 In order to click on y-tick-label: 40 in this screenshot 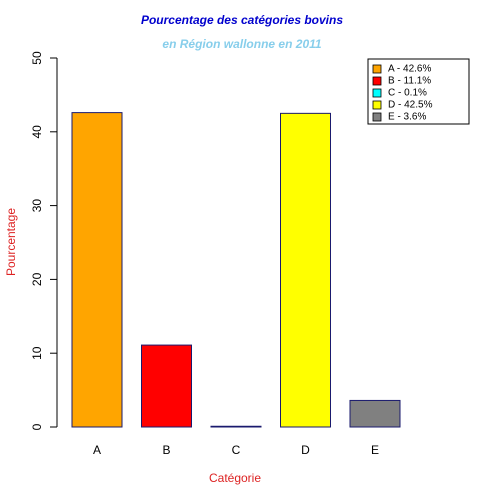, I will do `click(37, 132)`.